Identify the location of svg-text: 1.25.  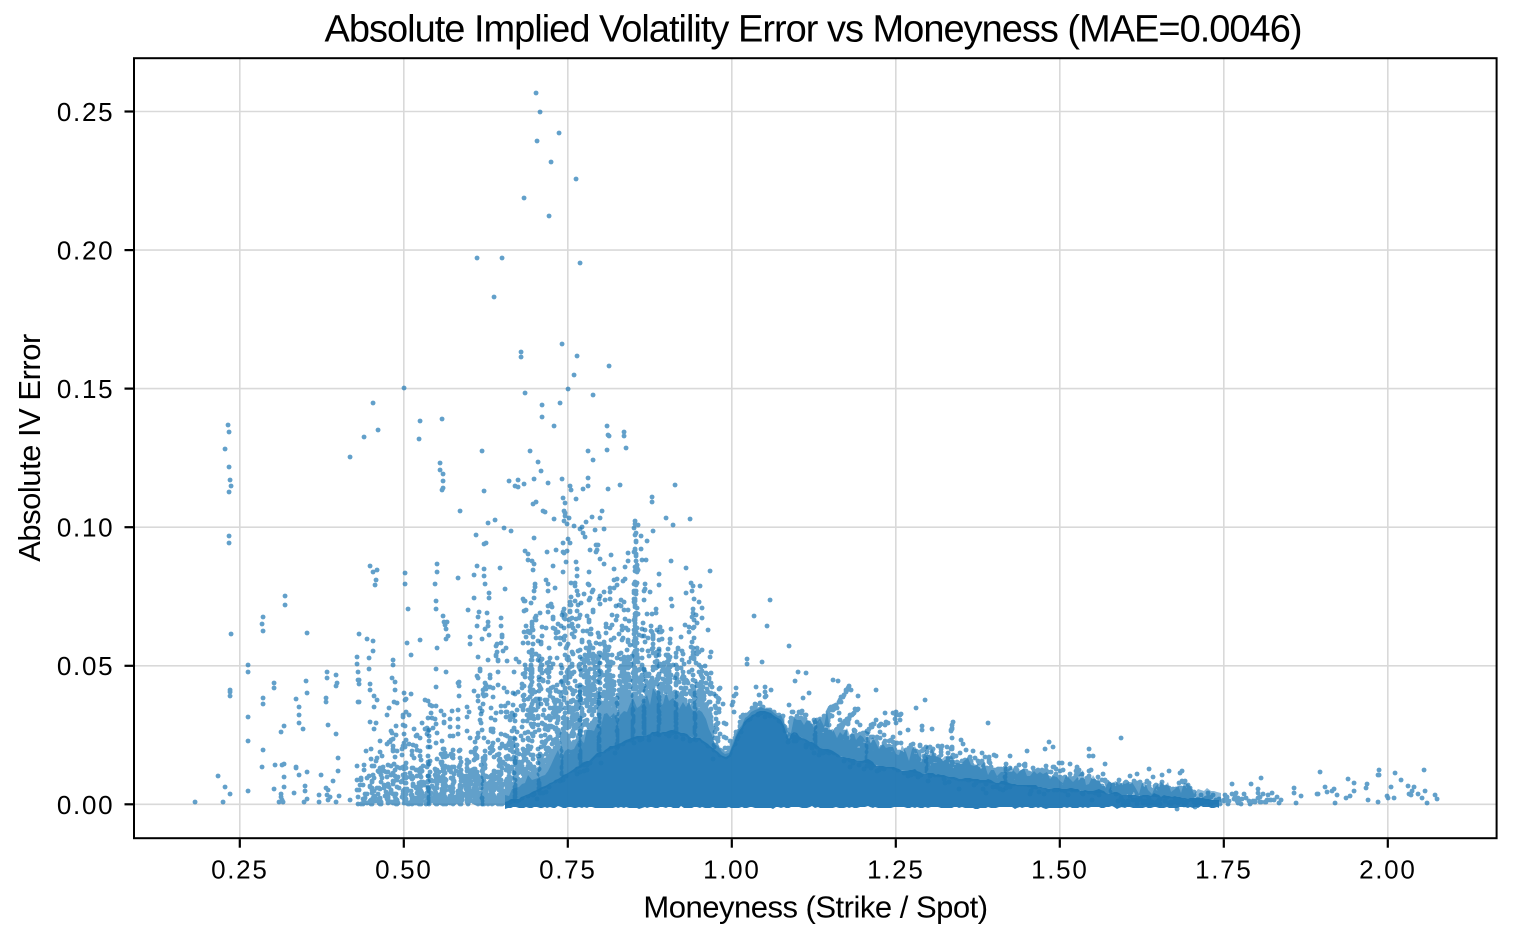
(895, 870).